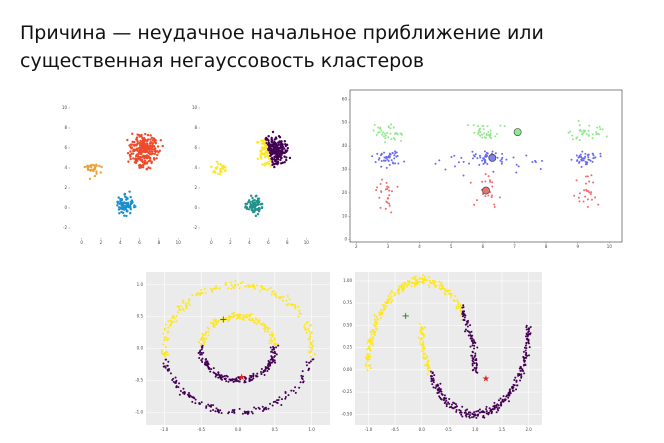 Image resolution: width=664 pixels, height=443 pixels. Describe the element at coordinates (345, 98) in the screenshot. I see `y-tick-label: 60` at that location.